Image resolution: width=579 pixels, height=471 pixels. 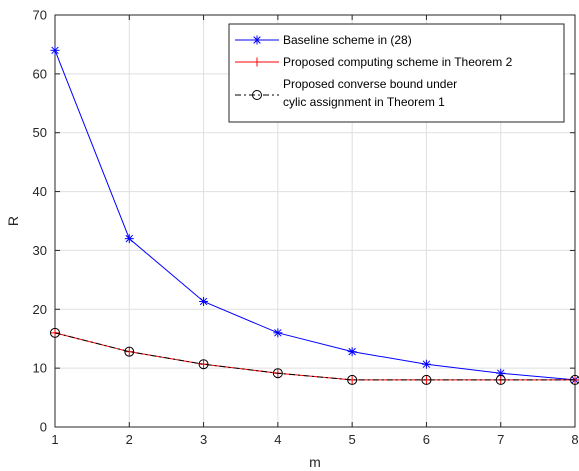 What do you see at coordinates (426, 439) in the screenshot?
I see `x-tick-label: 6` at bounding box center [426, 439].